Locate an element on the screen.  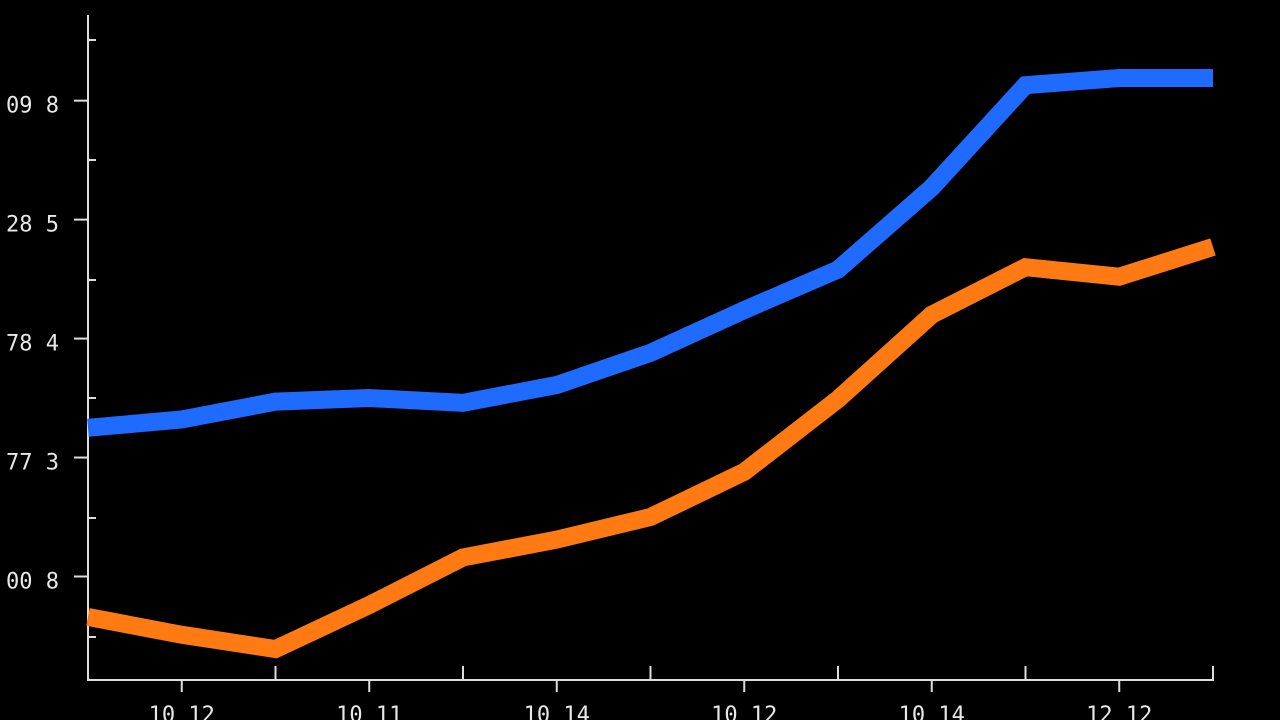
x-tick-label: 12 12 is located at coordinates (1119, 711).